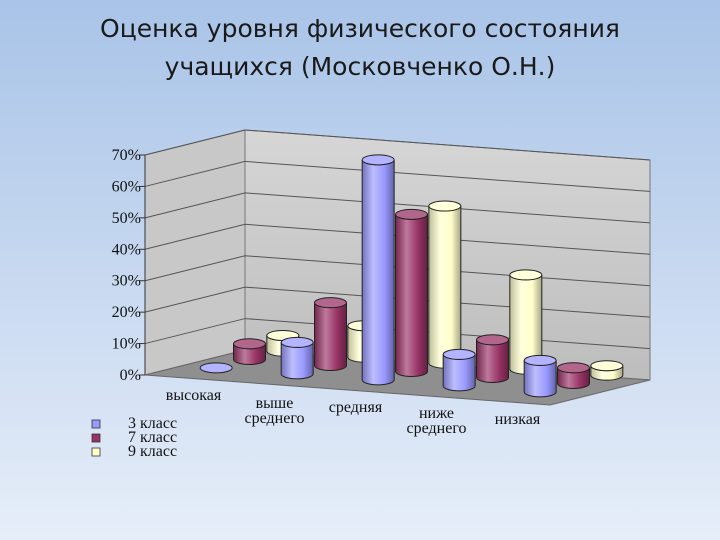 The image size is (720, 540). I want to click on x-category-label: высокая, so click(194, 395).